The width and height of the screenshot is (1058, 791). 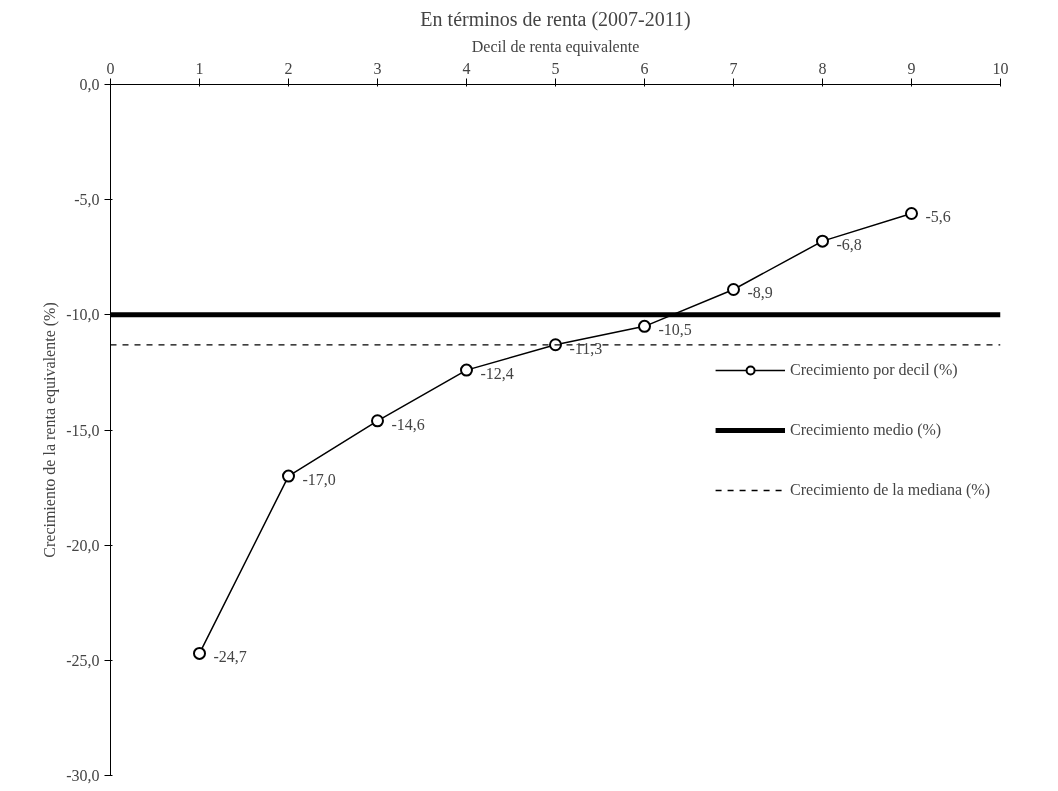 What do you see at coordinates (644, 68) in the screenshot?
I see `x-tick-label: 6` at bounding box center [644, 68].